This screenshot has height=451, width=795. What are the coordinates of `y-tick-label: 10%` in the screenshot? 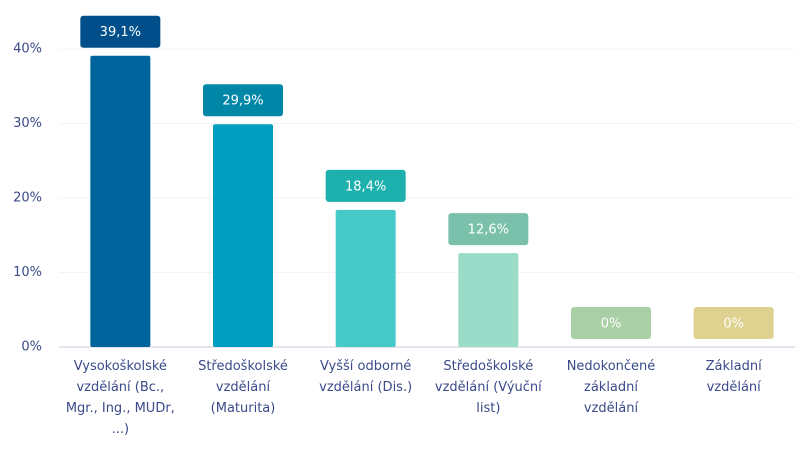 It's located at (27, 272).